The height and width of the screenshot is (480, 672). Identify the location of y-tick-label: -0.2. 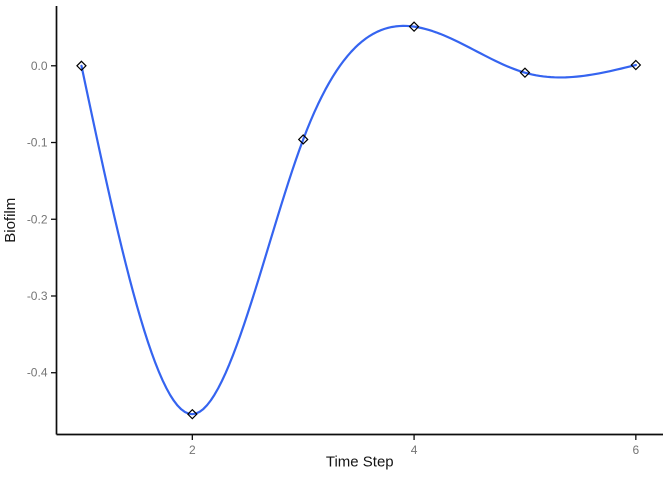
(37, 219).